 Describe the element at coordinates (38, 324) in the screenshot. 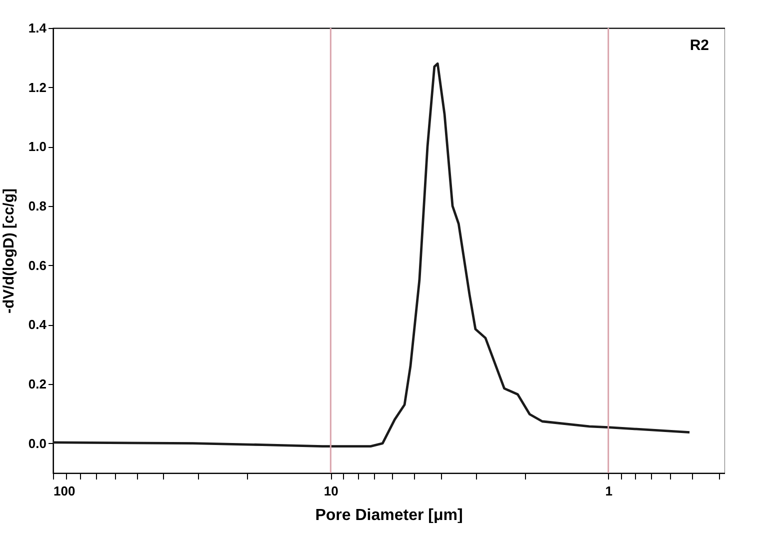

I see `y-tick-label: 0.4` at that location.